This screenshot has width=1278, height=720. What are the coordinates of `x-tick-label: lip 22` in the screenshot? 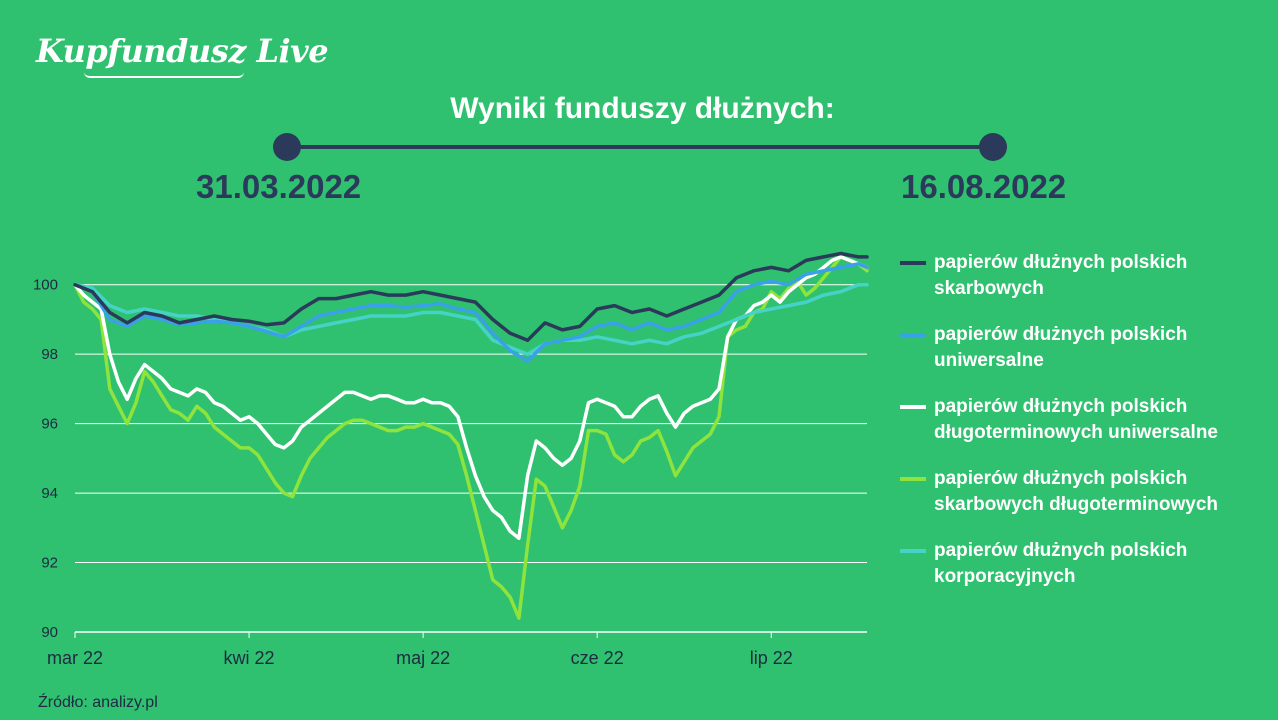 It's located at (771, 658).